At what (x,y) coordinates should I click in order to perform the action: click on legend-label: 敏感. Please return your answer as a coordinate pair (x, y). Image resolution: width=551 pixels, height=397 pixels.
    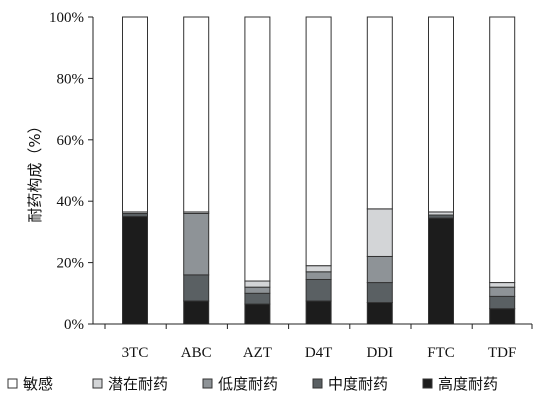
    Looking at the image, I should click on (38, 384).